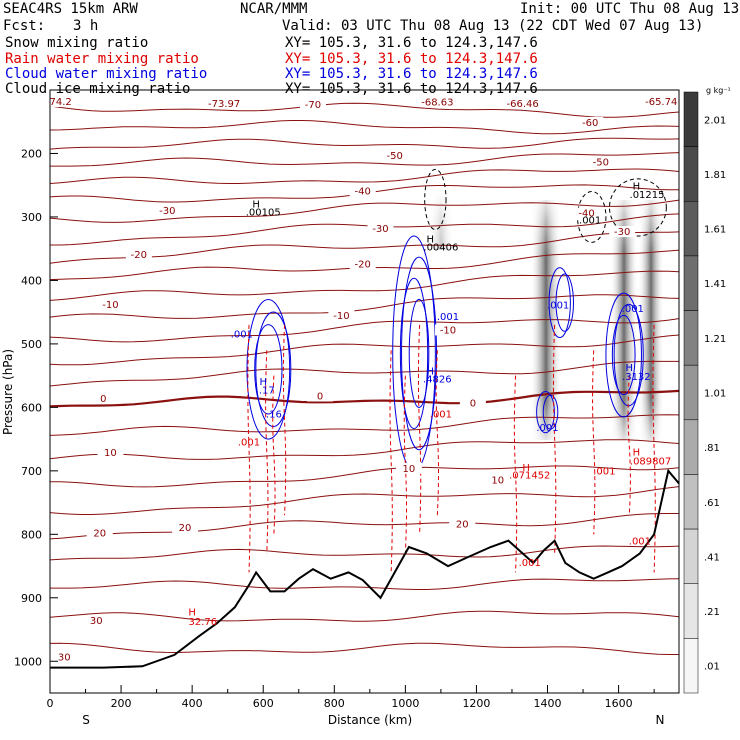 This screenshot has width=740, height=740. I want to click on contour-annotation: .16, so click(274, 415).